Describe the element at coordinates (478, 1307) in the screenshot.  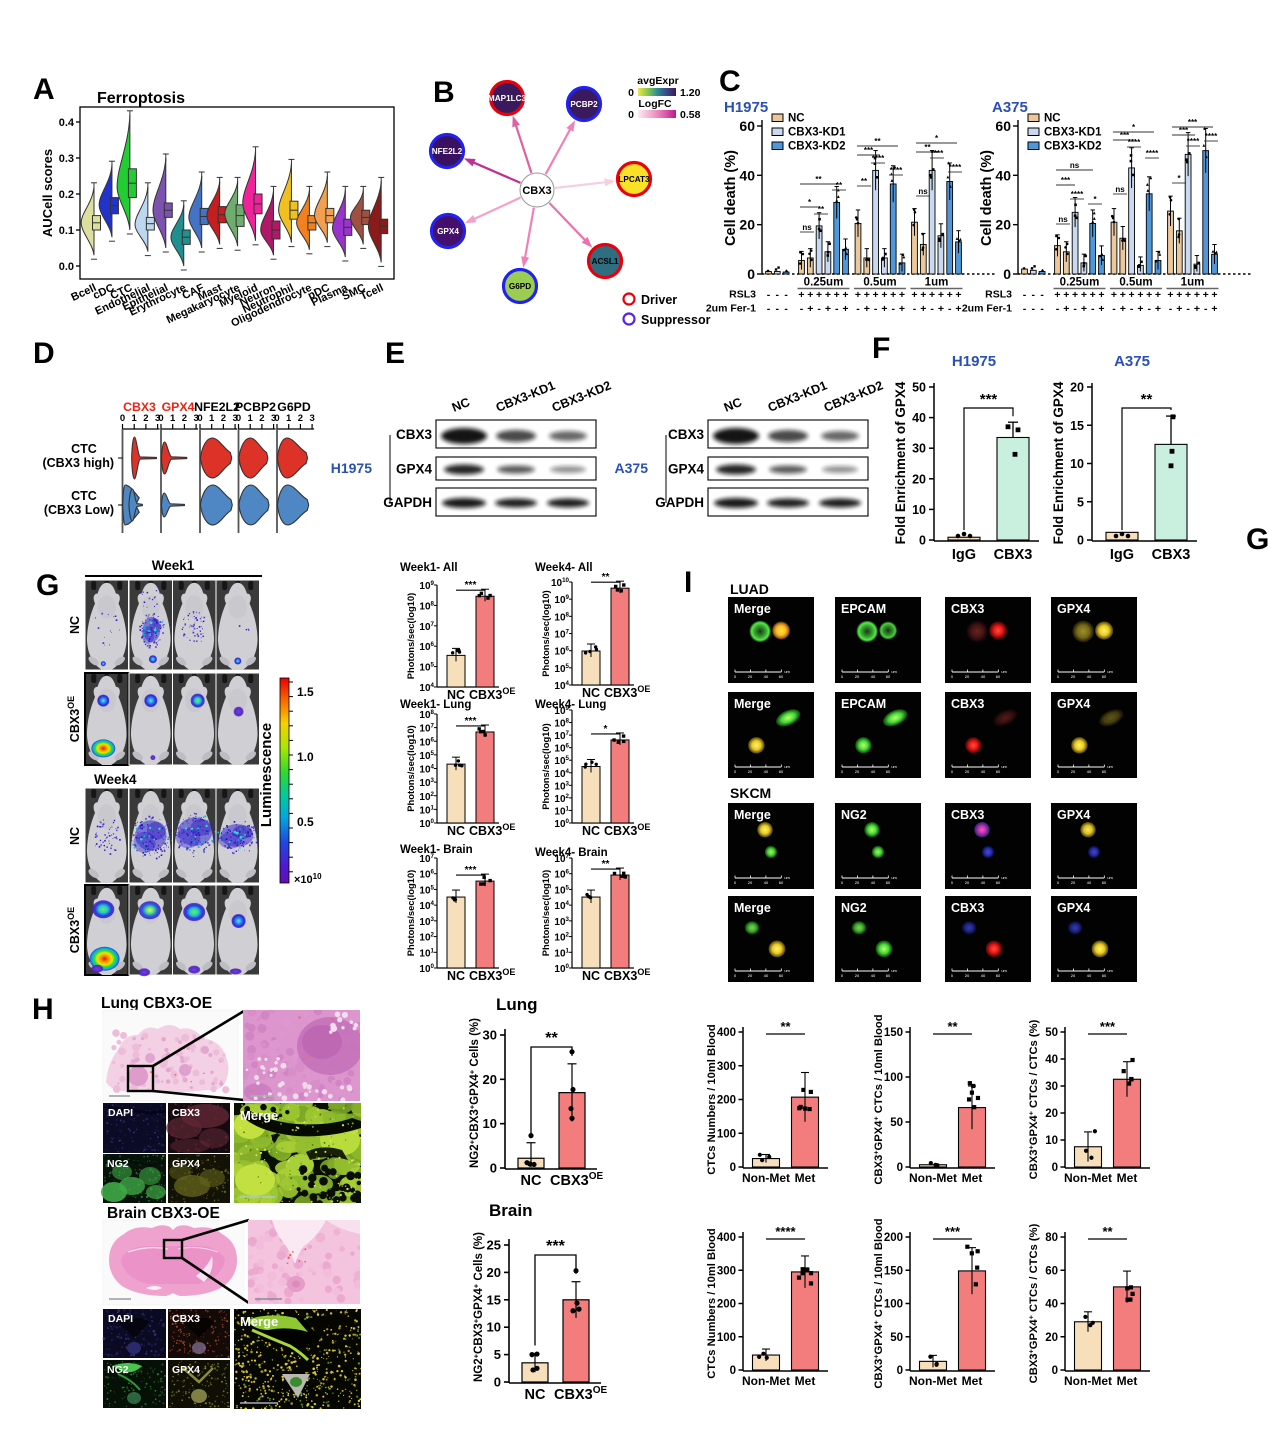
I see `svg-text: NG2+CBX3+GPX4+ Cells (%)` at that location.